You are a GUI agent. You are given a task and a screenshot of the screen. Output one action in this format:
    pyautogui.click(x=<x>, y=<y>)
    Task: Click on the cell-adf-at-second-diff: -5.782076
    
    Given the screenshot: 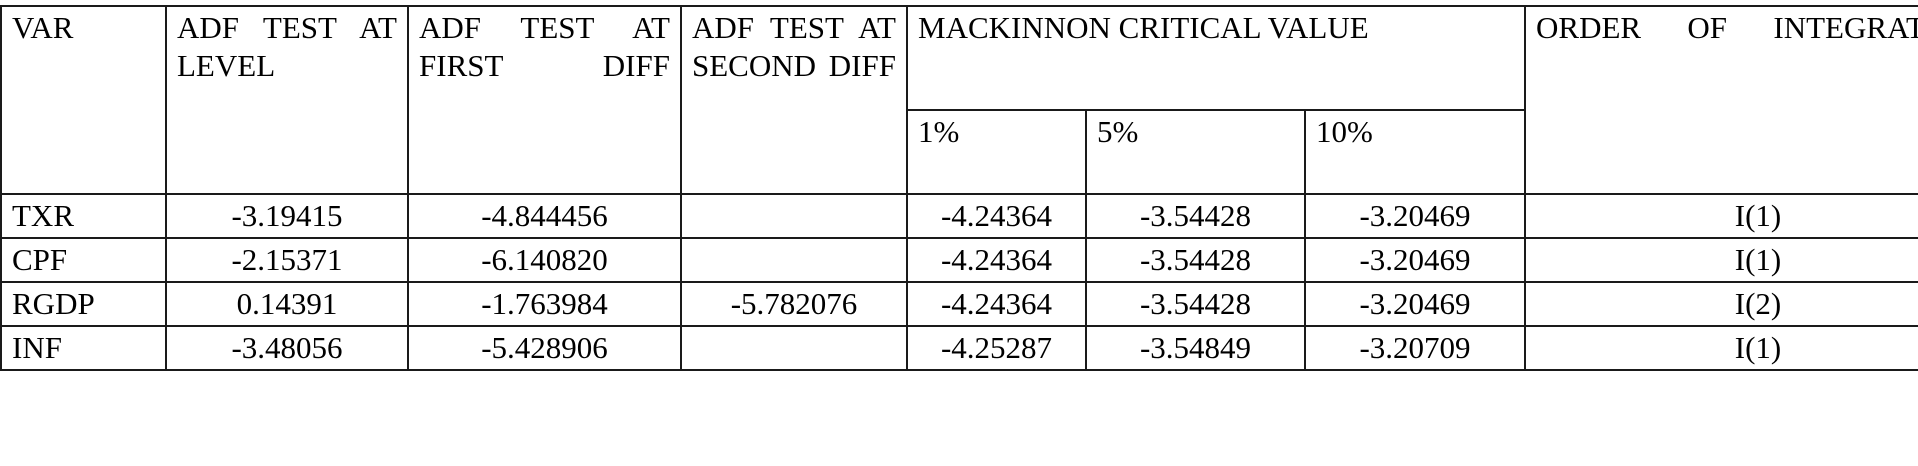 What is the action you would take?
    pyautogui.click(x=794, y=304)
    